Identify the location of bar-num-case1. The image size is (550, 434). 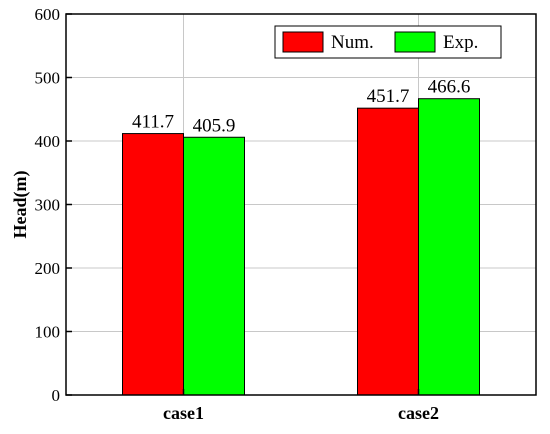
(153, 264).